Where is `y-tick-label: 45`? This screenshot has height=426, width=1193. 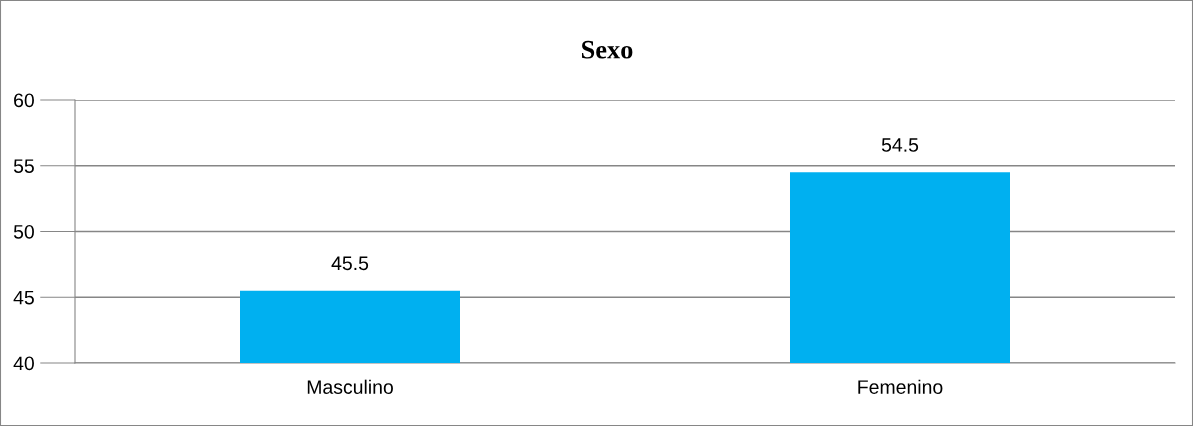 y-tick-label: 45 is located at coordinates (23, 297).